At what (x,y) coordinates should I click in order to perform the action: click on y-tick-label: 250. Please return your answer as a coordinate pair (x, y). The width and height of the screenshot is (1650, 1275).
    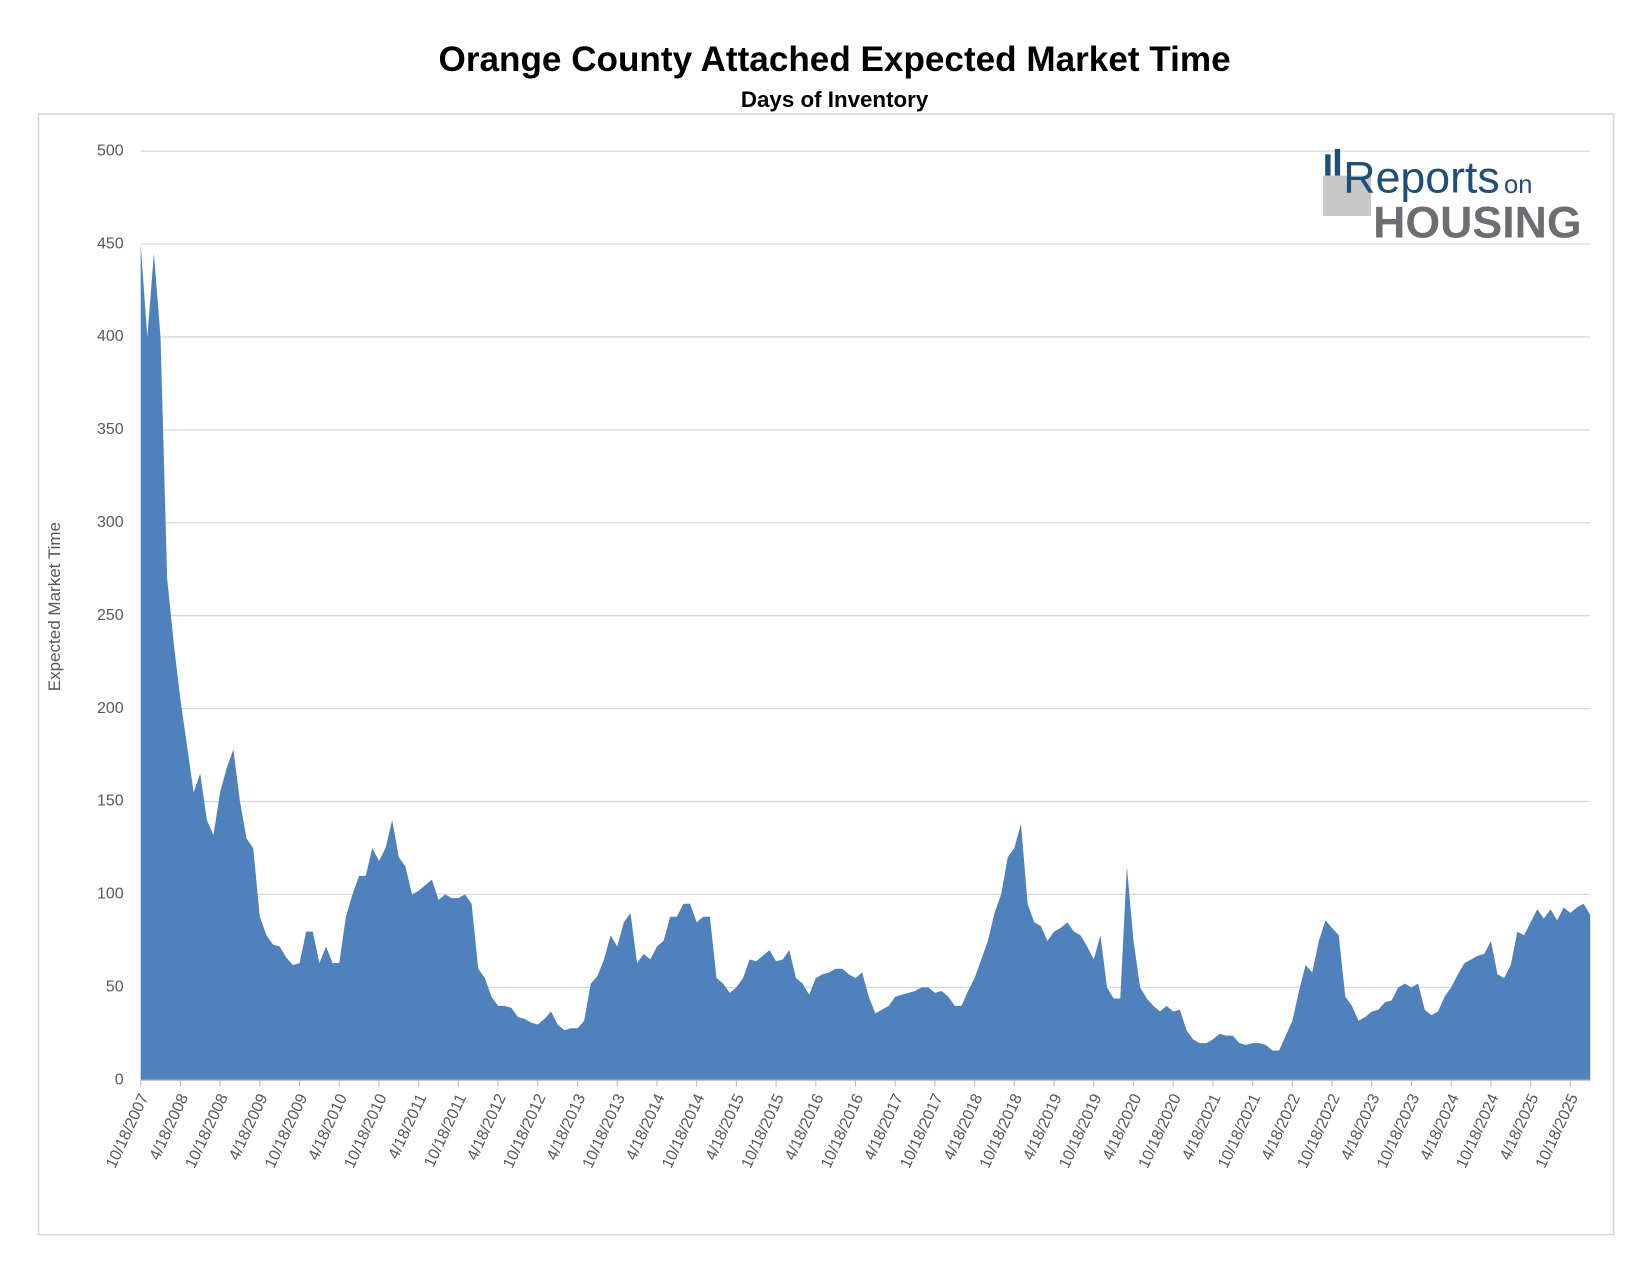
    Looking at the image, I should click on (110, 615).